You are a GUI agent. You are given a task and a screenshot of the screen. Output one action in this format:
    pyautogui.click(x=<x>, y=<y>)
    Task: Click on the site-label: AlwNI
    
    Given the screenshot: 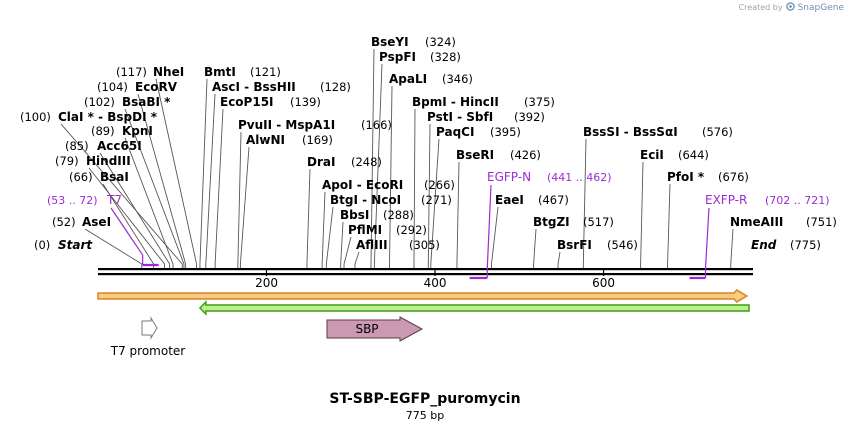 What is the action you would take?
    pyautogui.click(x=265, y=140)
    